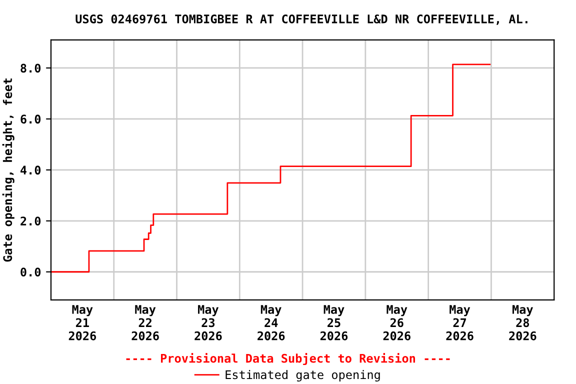  Describe the element at coordinates (396, 322) in the screenshot. I see `x-tick-label: May 26 2026` at that location.